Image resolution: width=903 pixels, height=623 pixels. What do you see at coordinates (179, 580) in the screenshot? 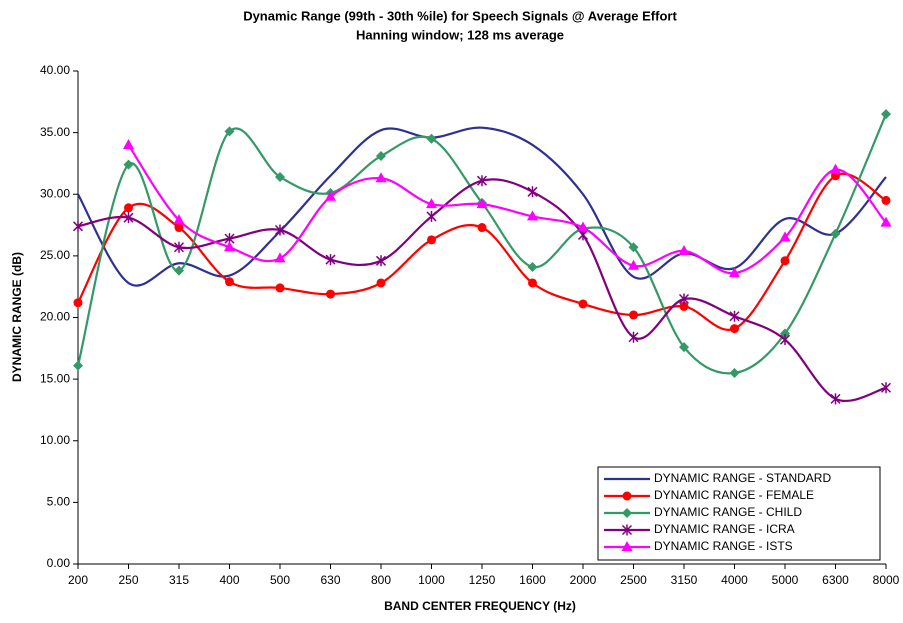
I see `x-tick-label: 315` at bounding box center [179, 580].